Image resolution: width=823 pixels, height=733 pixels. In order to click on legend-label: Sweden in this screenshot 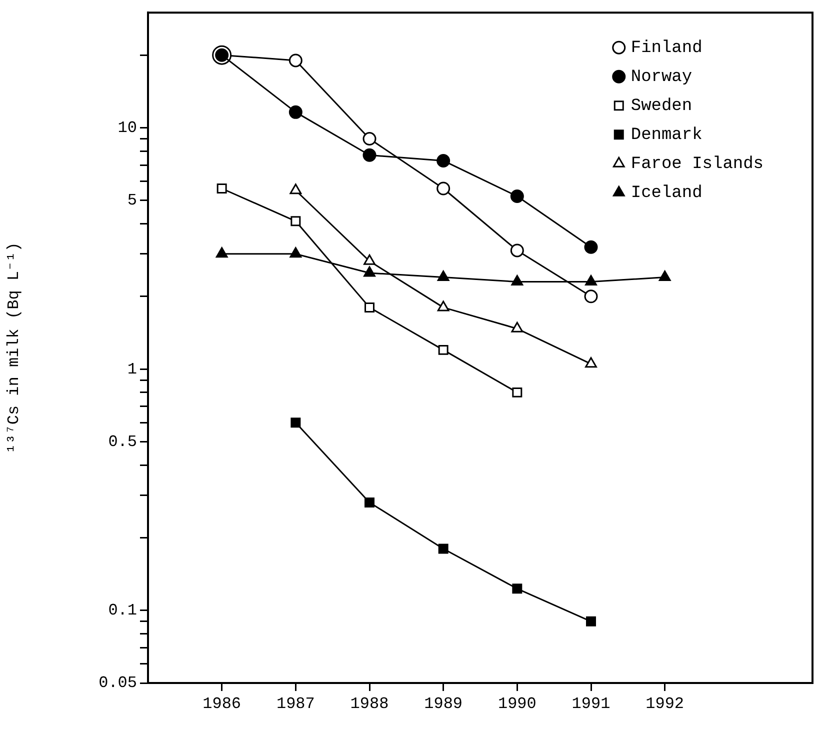, I will do `click(661, 106)`.